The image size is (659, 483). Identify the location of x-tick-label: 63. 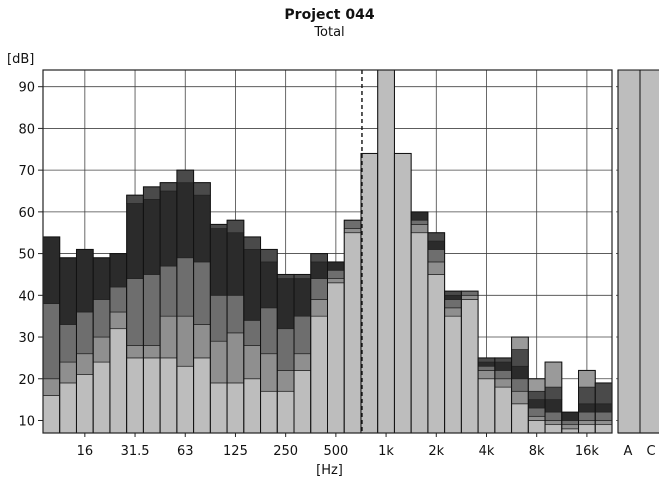
(185, 451).